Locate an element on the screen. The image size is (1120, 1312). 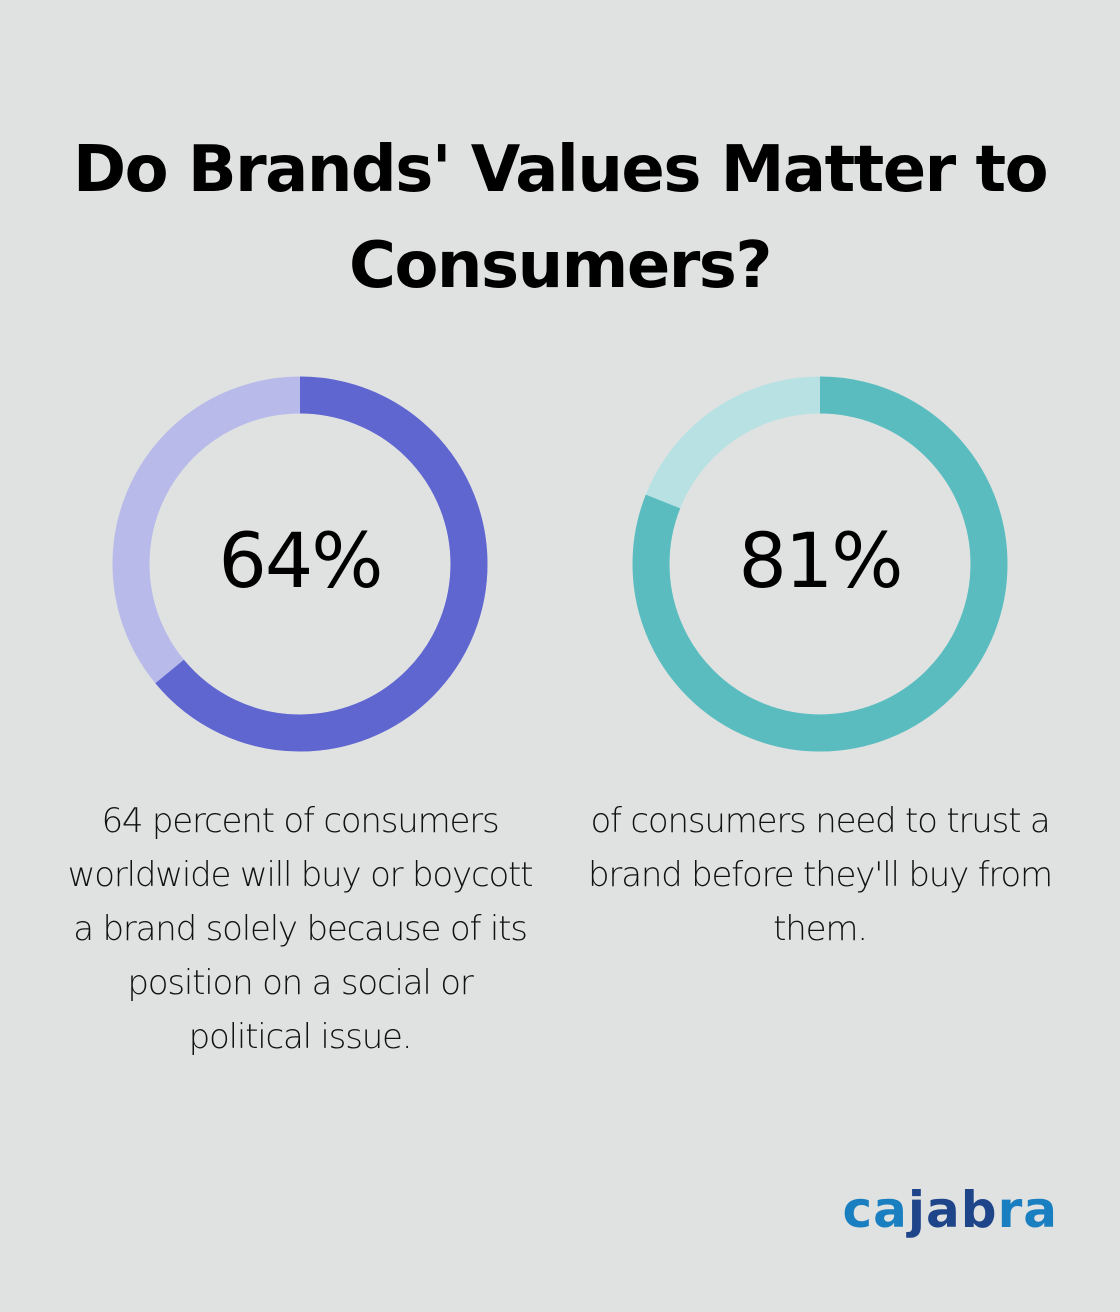
logo-text-part1: ca is located at coordinates (875, 1210).